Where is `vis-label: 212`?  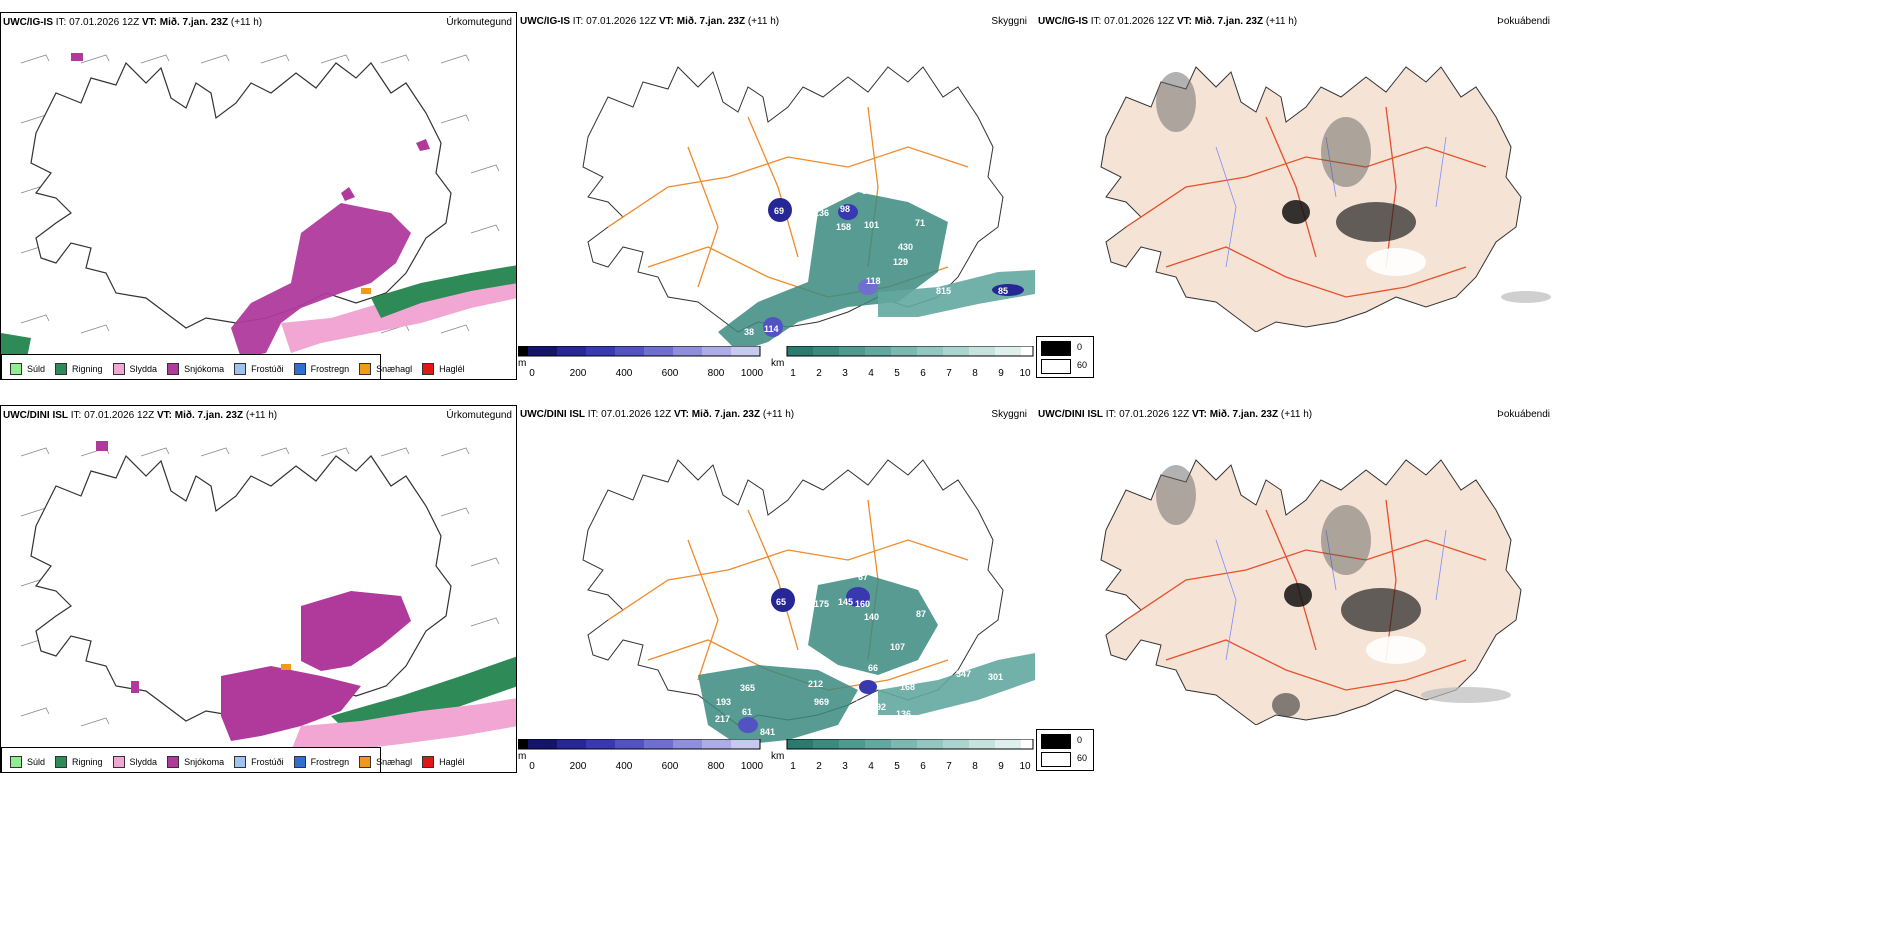
vis-label: 212 is located at coordinates (815, 684).